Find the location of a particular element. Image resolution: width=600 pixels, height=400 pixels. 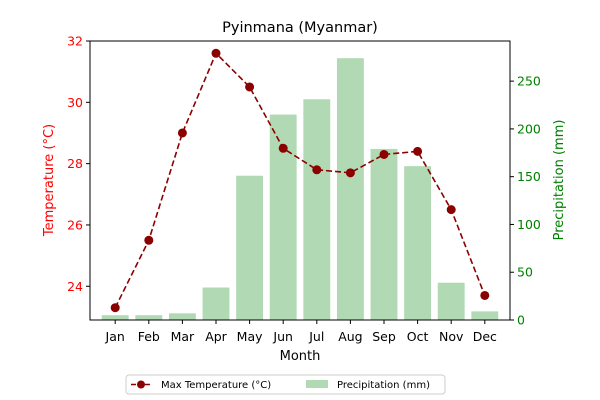

right-tick-label: 100 is located at coordinates (529, 224).